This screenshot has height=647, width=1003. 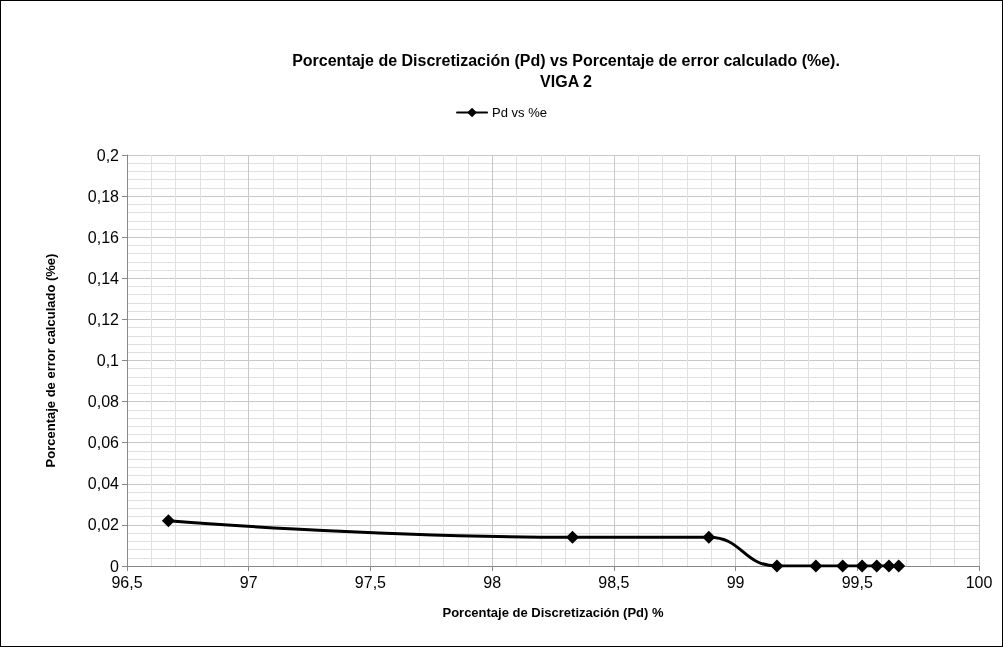 I want to click on y-tick-label: 0,04, so click(x=103, y=484).